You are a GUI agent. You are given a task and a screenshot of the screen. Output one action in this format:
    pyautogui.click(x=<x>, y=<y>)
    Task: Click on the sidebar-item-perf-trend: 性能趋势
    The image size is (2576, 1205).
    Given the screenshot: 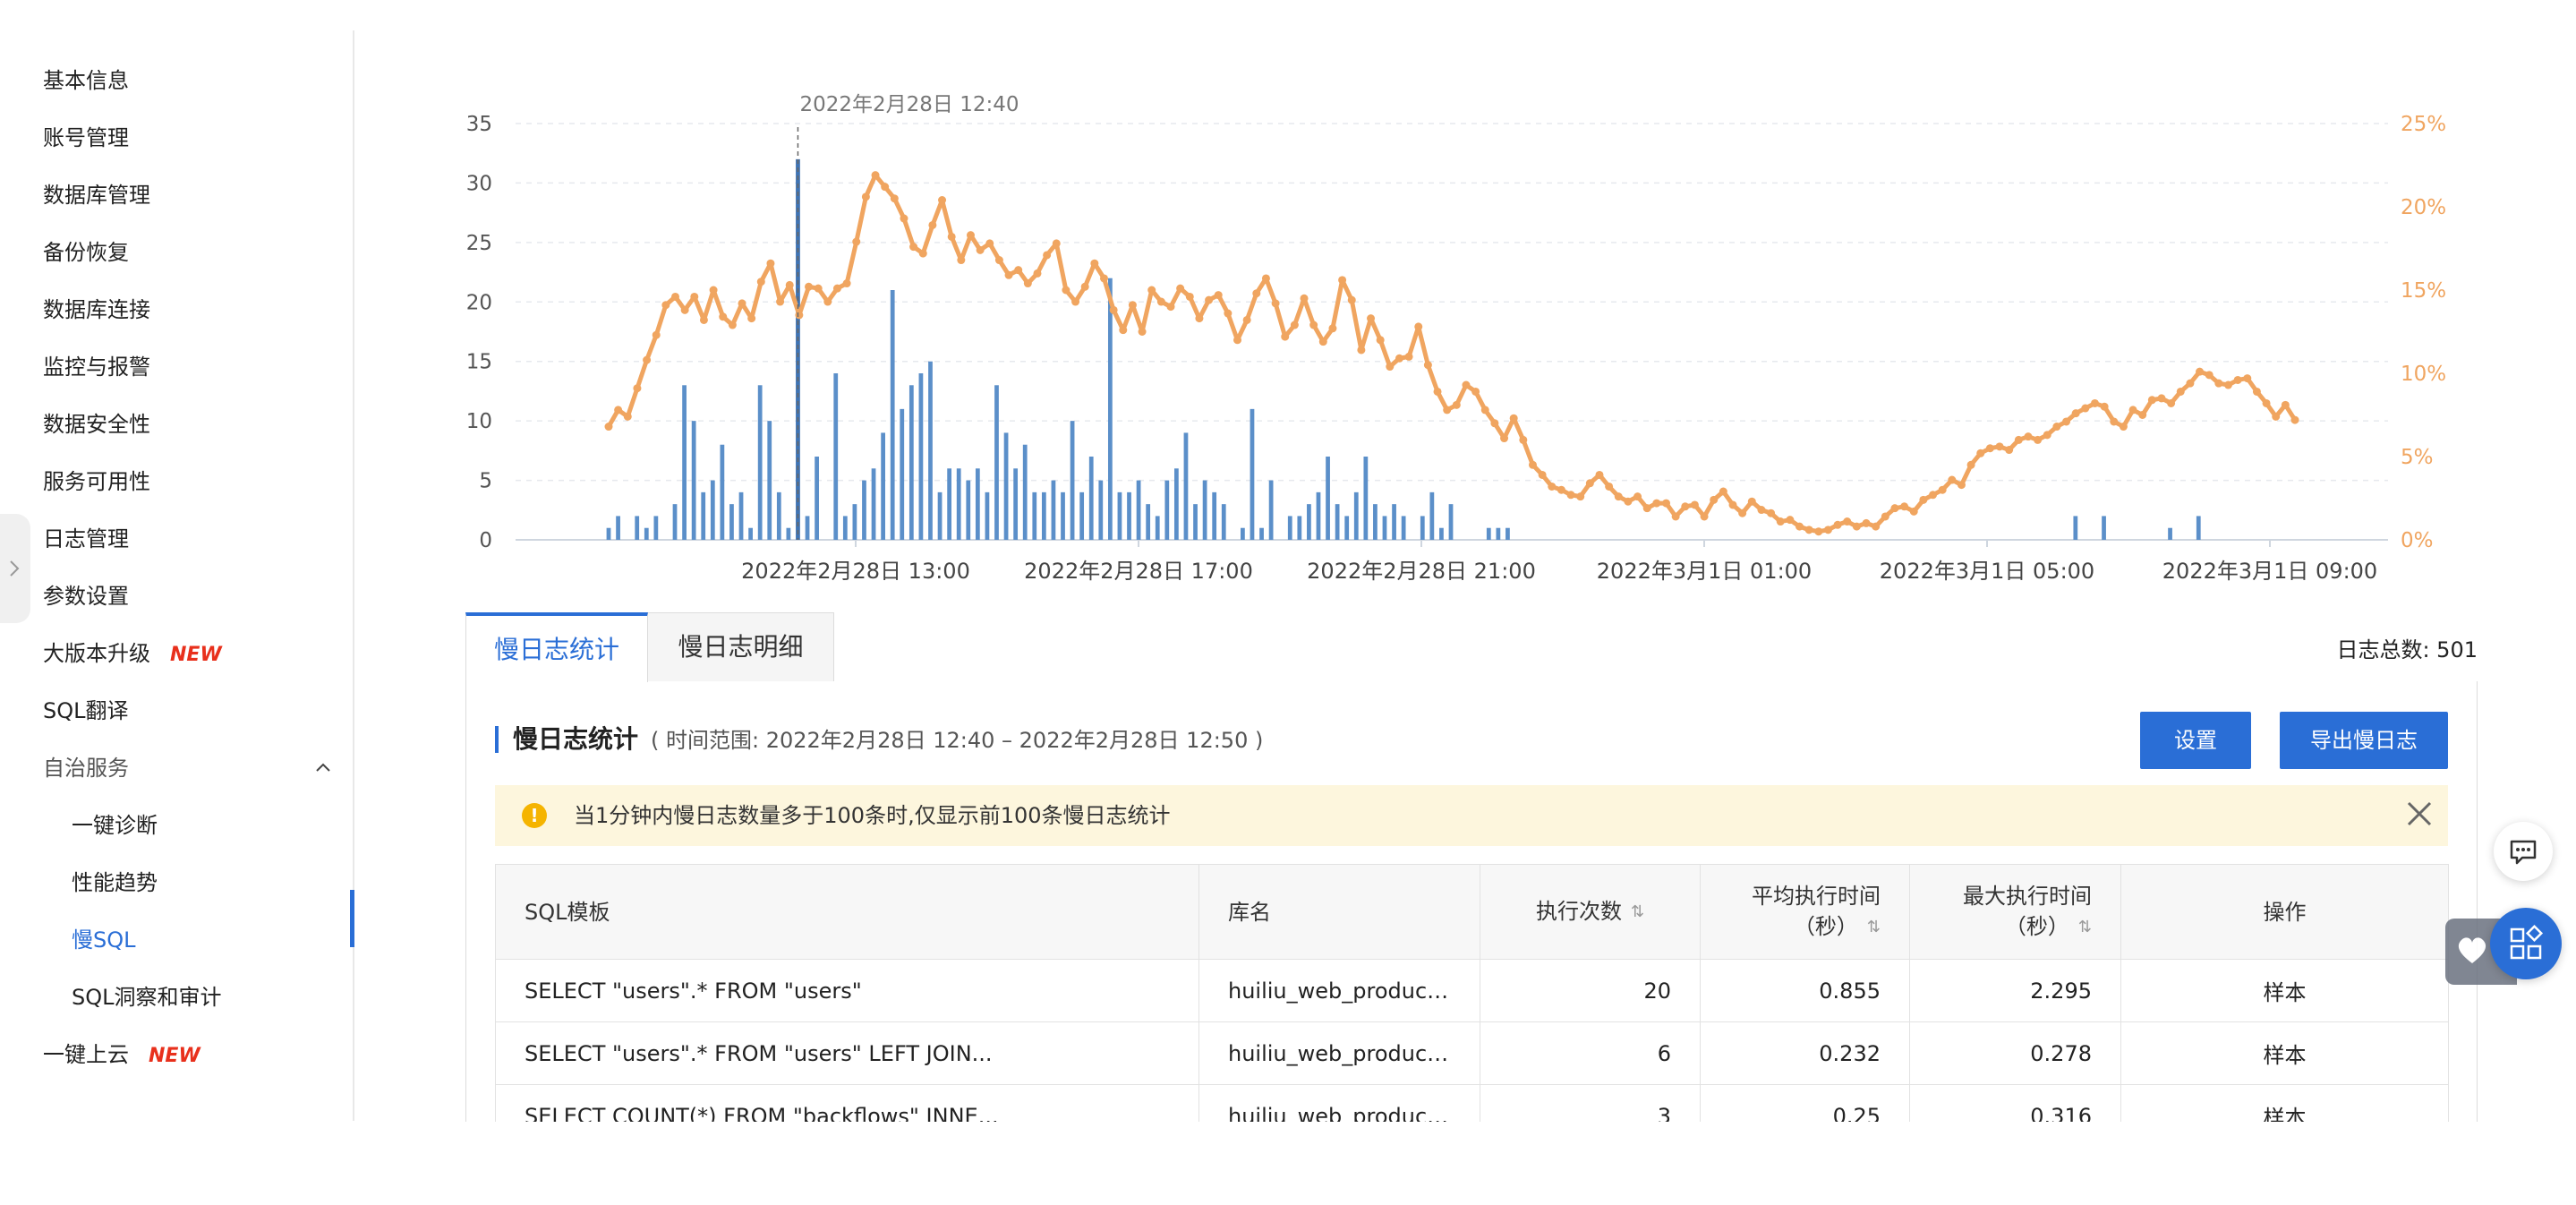 What is the action you would take?
    pyautogui.click(x=115, y=883)
    